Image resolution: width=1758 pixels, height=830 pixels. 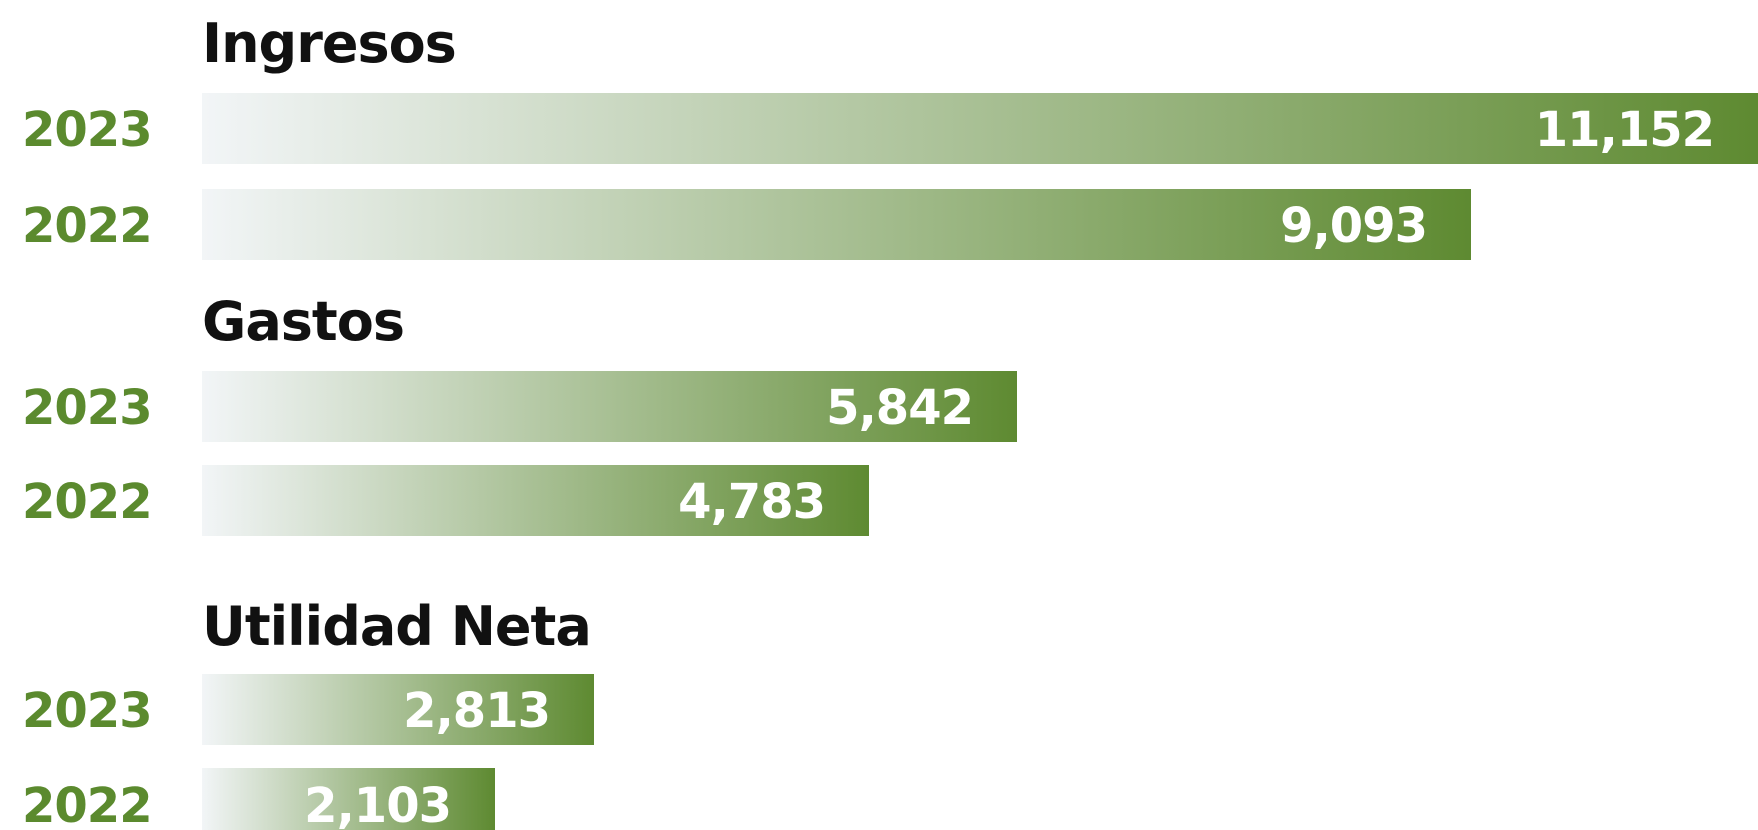 I want to click on value-label-ingresos-2022: 9,093, so click(x=1353, y=226).